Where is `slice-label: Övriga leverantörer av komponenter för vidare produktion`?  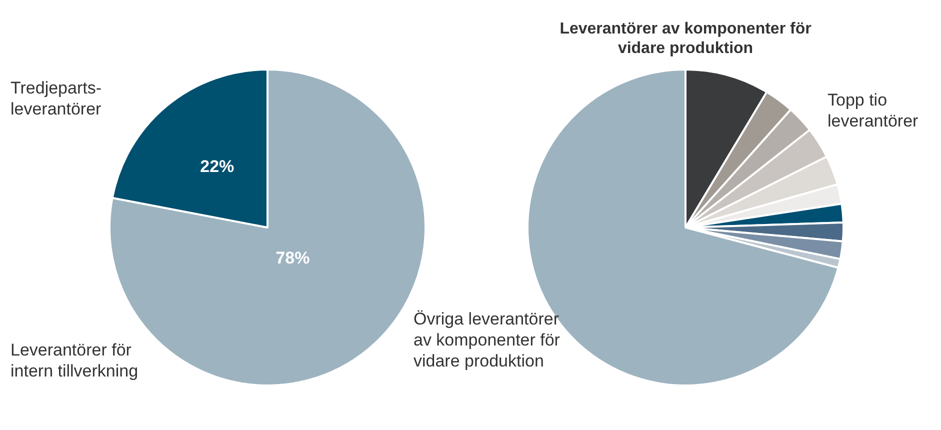
slice-label: Övriga leverantörer av komponenter för vidare produktion is located at coordinates (487, 340).